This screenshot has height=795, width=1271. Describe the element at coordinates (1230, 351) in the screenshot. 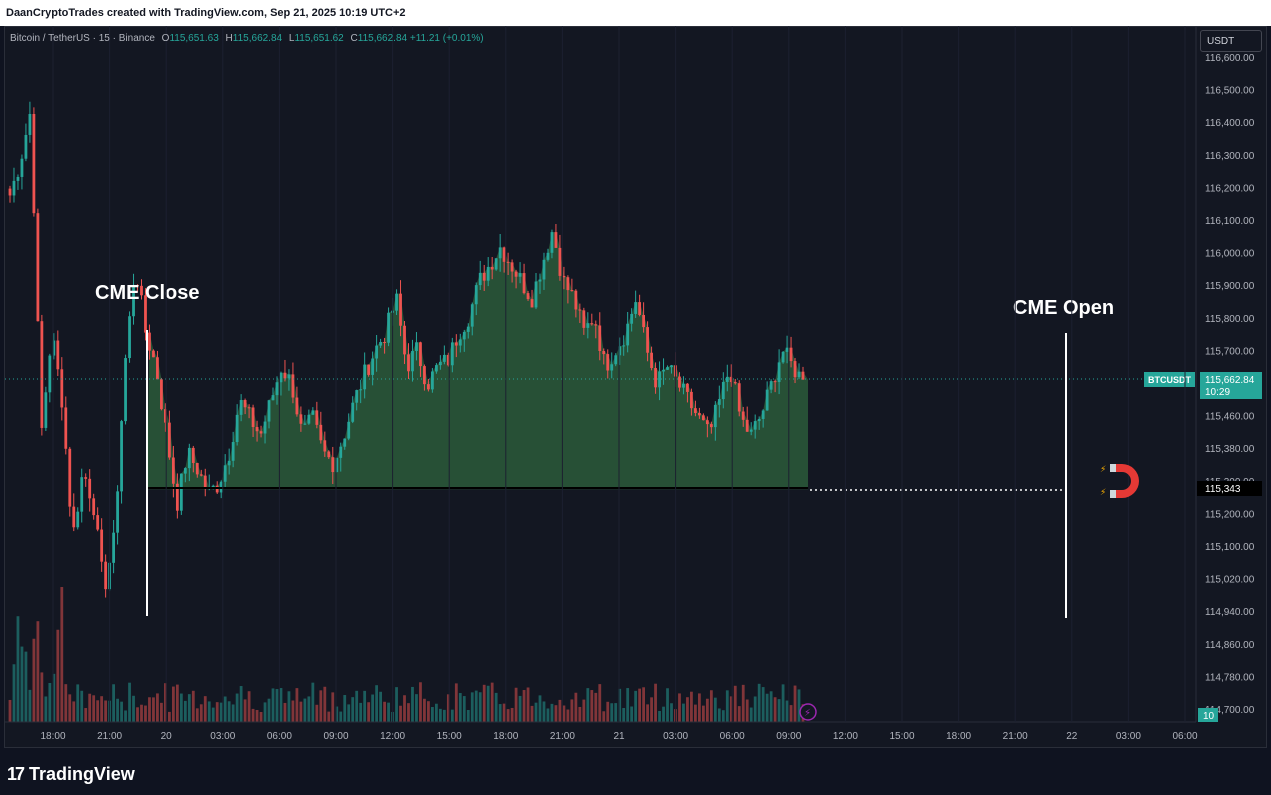

I see `price-tick-label: 115,700.00` at that location.